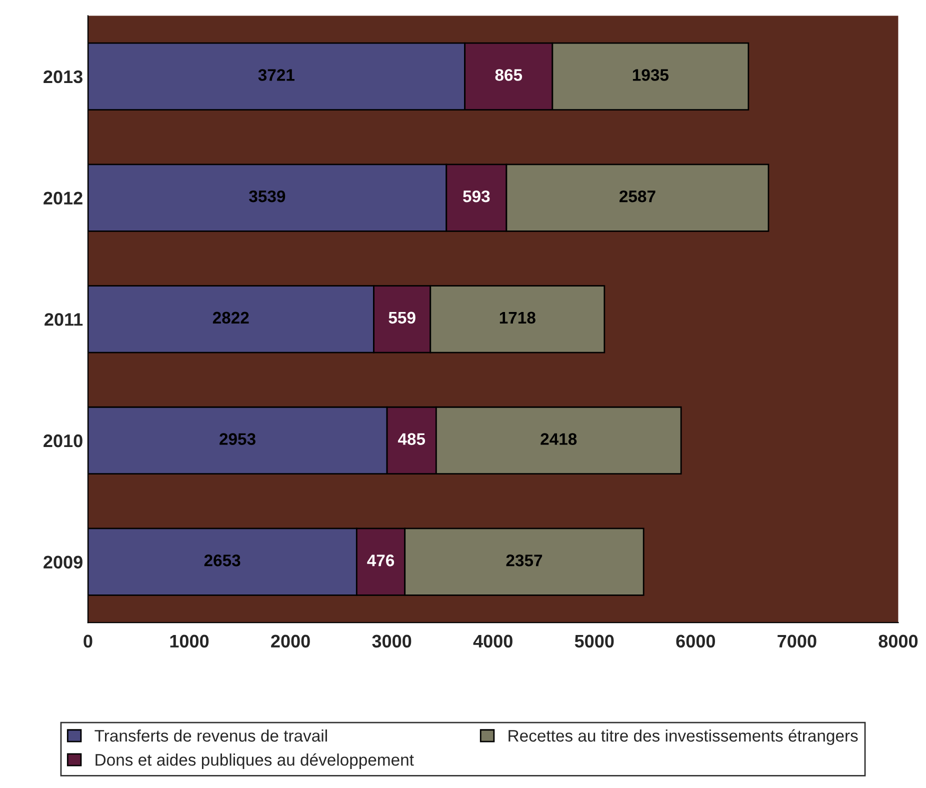  I want to click on x-tick-label: 7000, so click(797, 641).